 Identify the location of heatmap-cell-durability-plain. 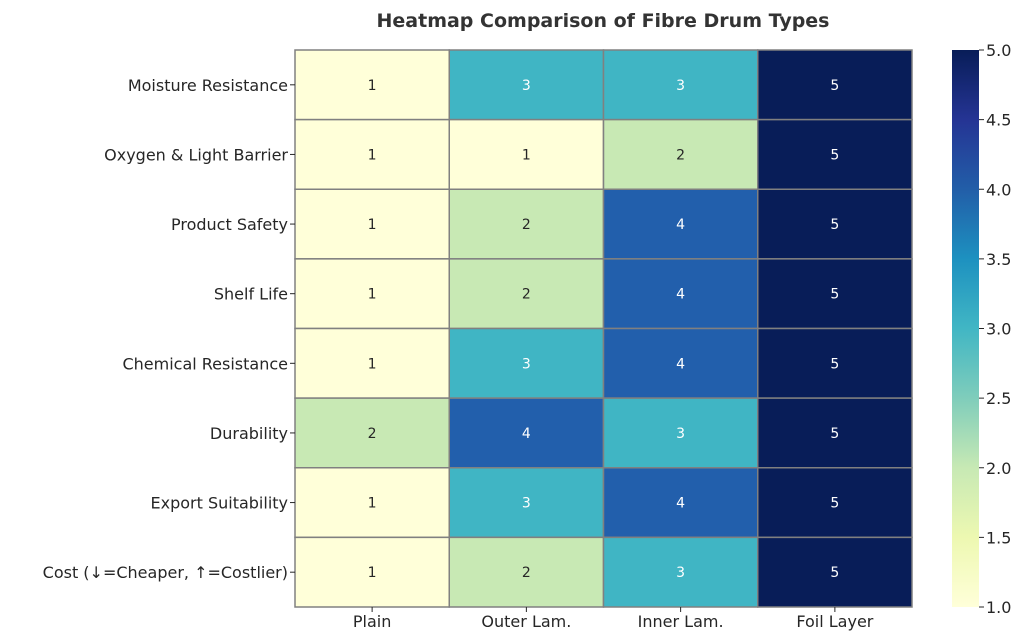
(372, 433).